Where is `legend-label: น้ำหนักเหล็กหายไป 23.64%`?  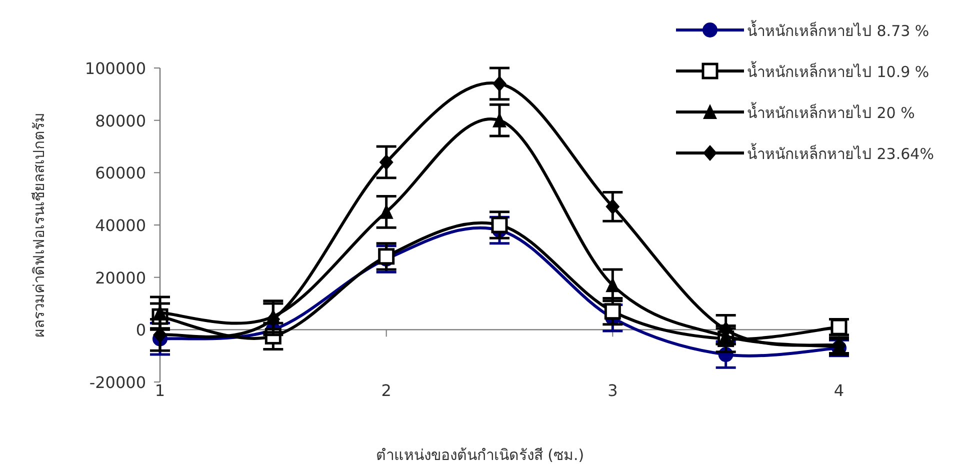 legend-label: น้ำหนักเหล็กหายไป 23.64% is located at coordinates (840, 153).